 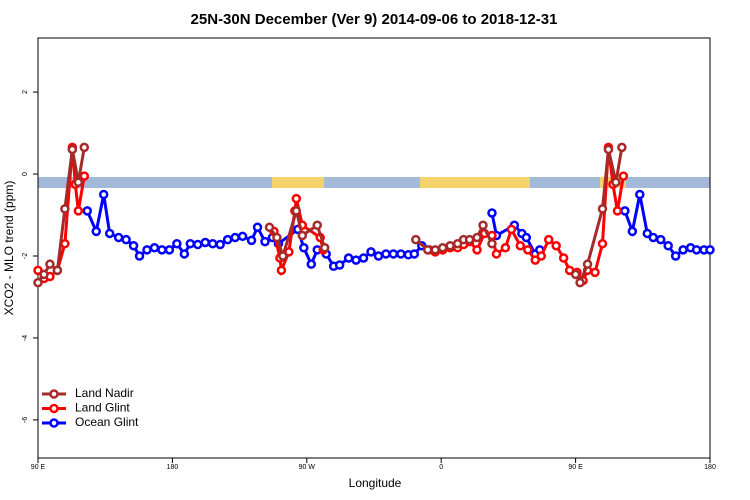 I want to click on y-tick-label: -4, so click(x=25, y=338).